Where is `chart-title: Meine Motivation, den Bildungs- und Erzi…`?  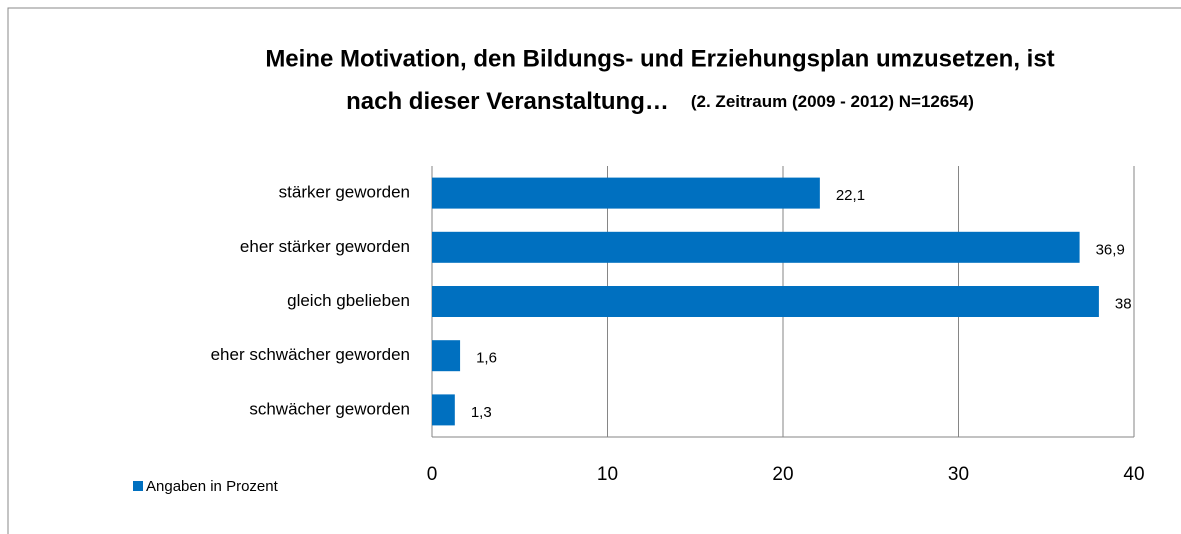
chart-title: Meine Motivation, den Bildungs- und Erzi… is located at coordinates (659, 58).